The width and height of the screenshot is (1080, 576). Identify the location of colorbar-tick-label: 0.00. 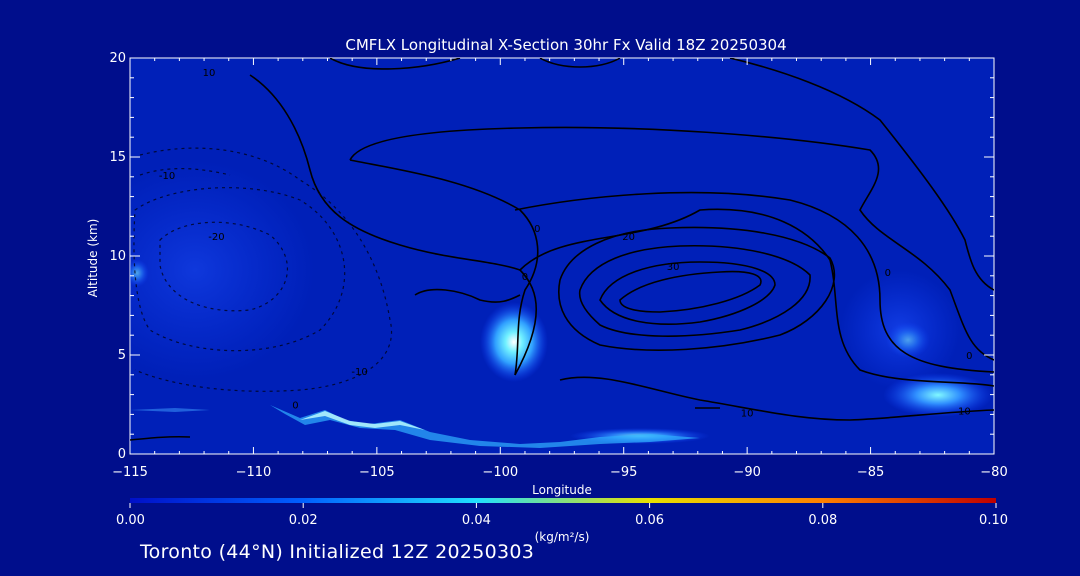
(130, 520).